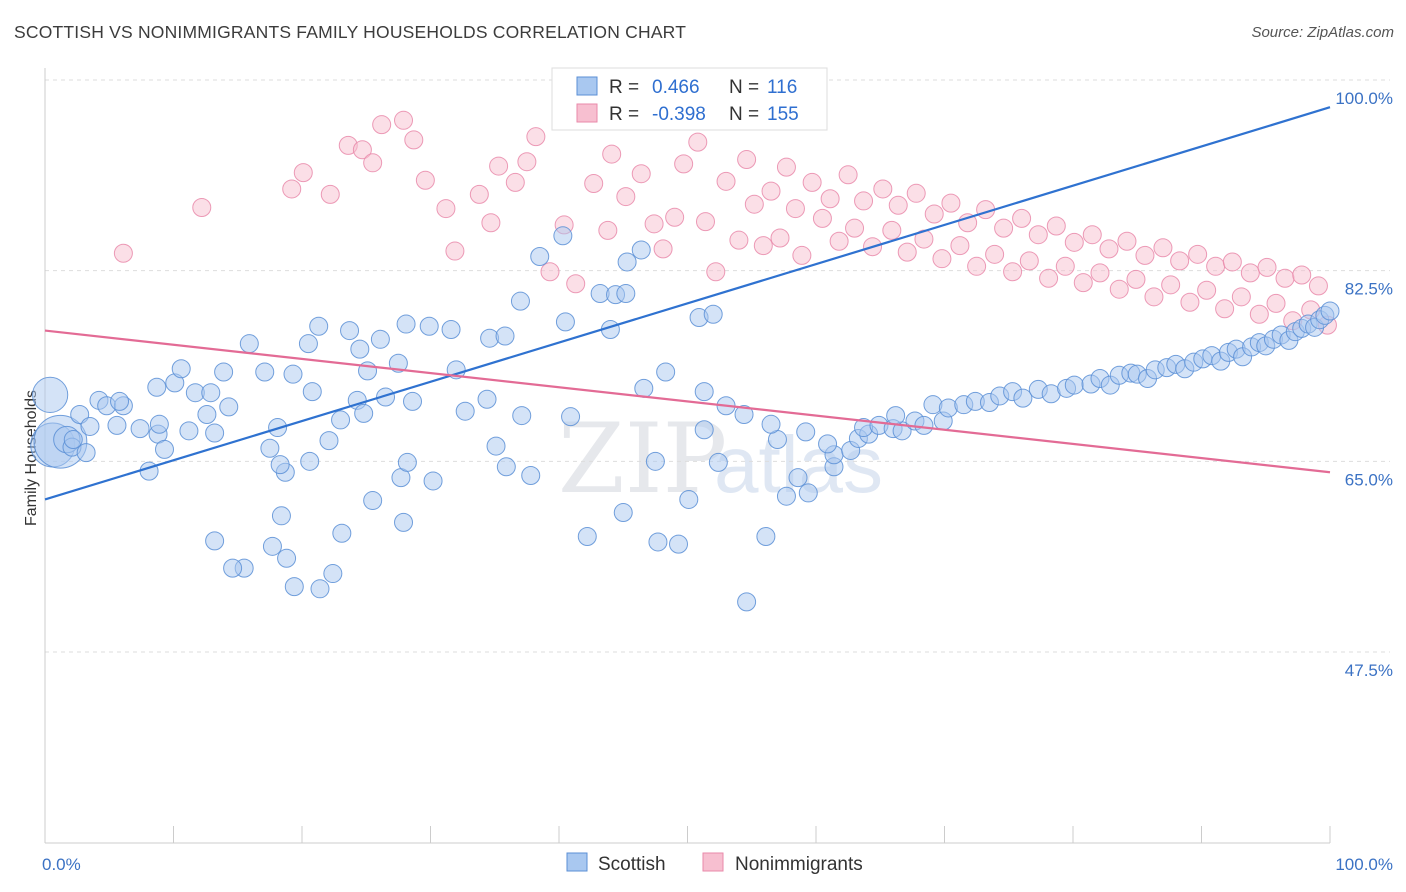  I want to click on legend-r-label-nonimmigrants: R =, so click(624, 114).